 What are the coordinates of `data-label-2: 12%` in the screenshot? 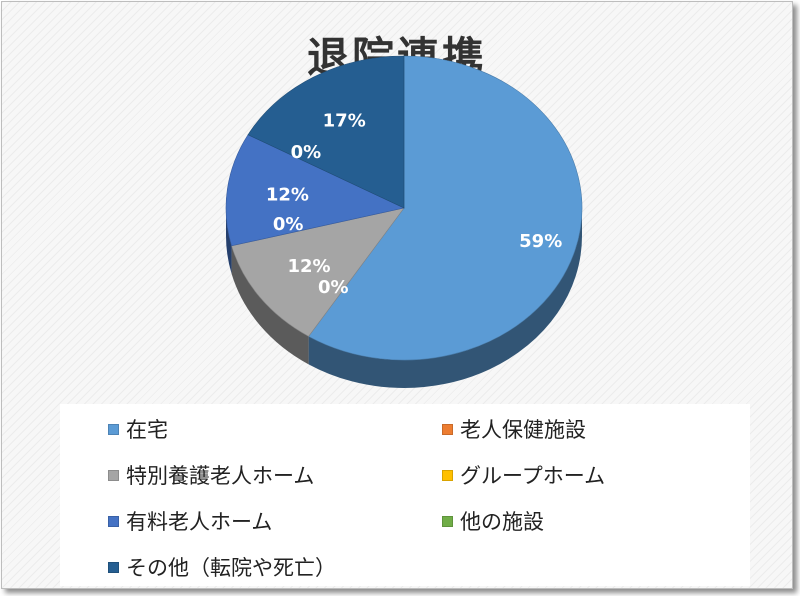 It's located at (308, 266).